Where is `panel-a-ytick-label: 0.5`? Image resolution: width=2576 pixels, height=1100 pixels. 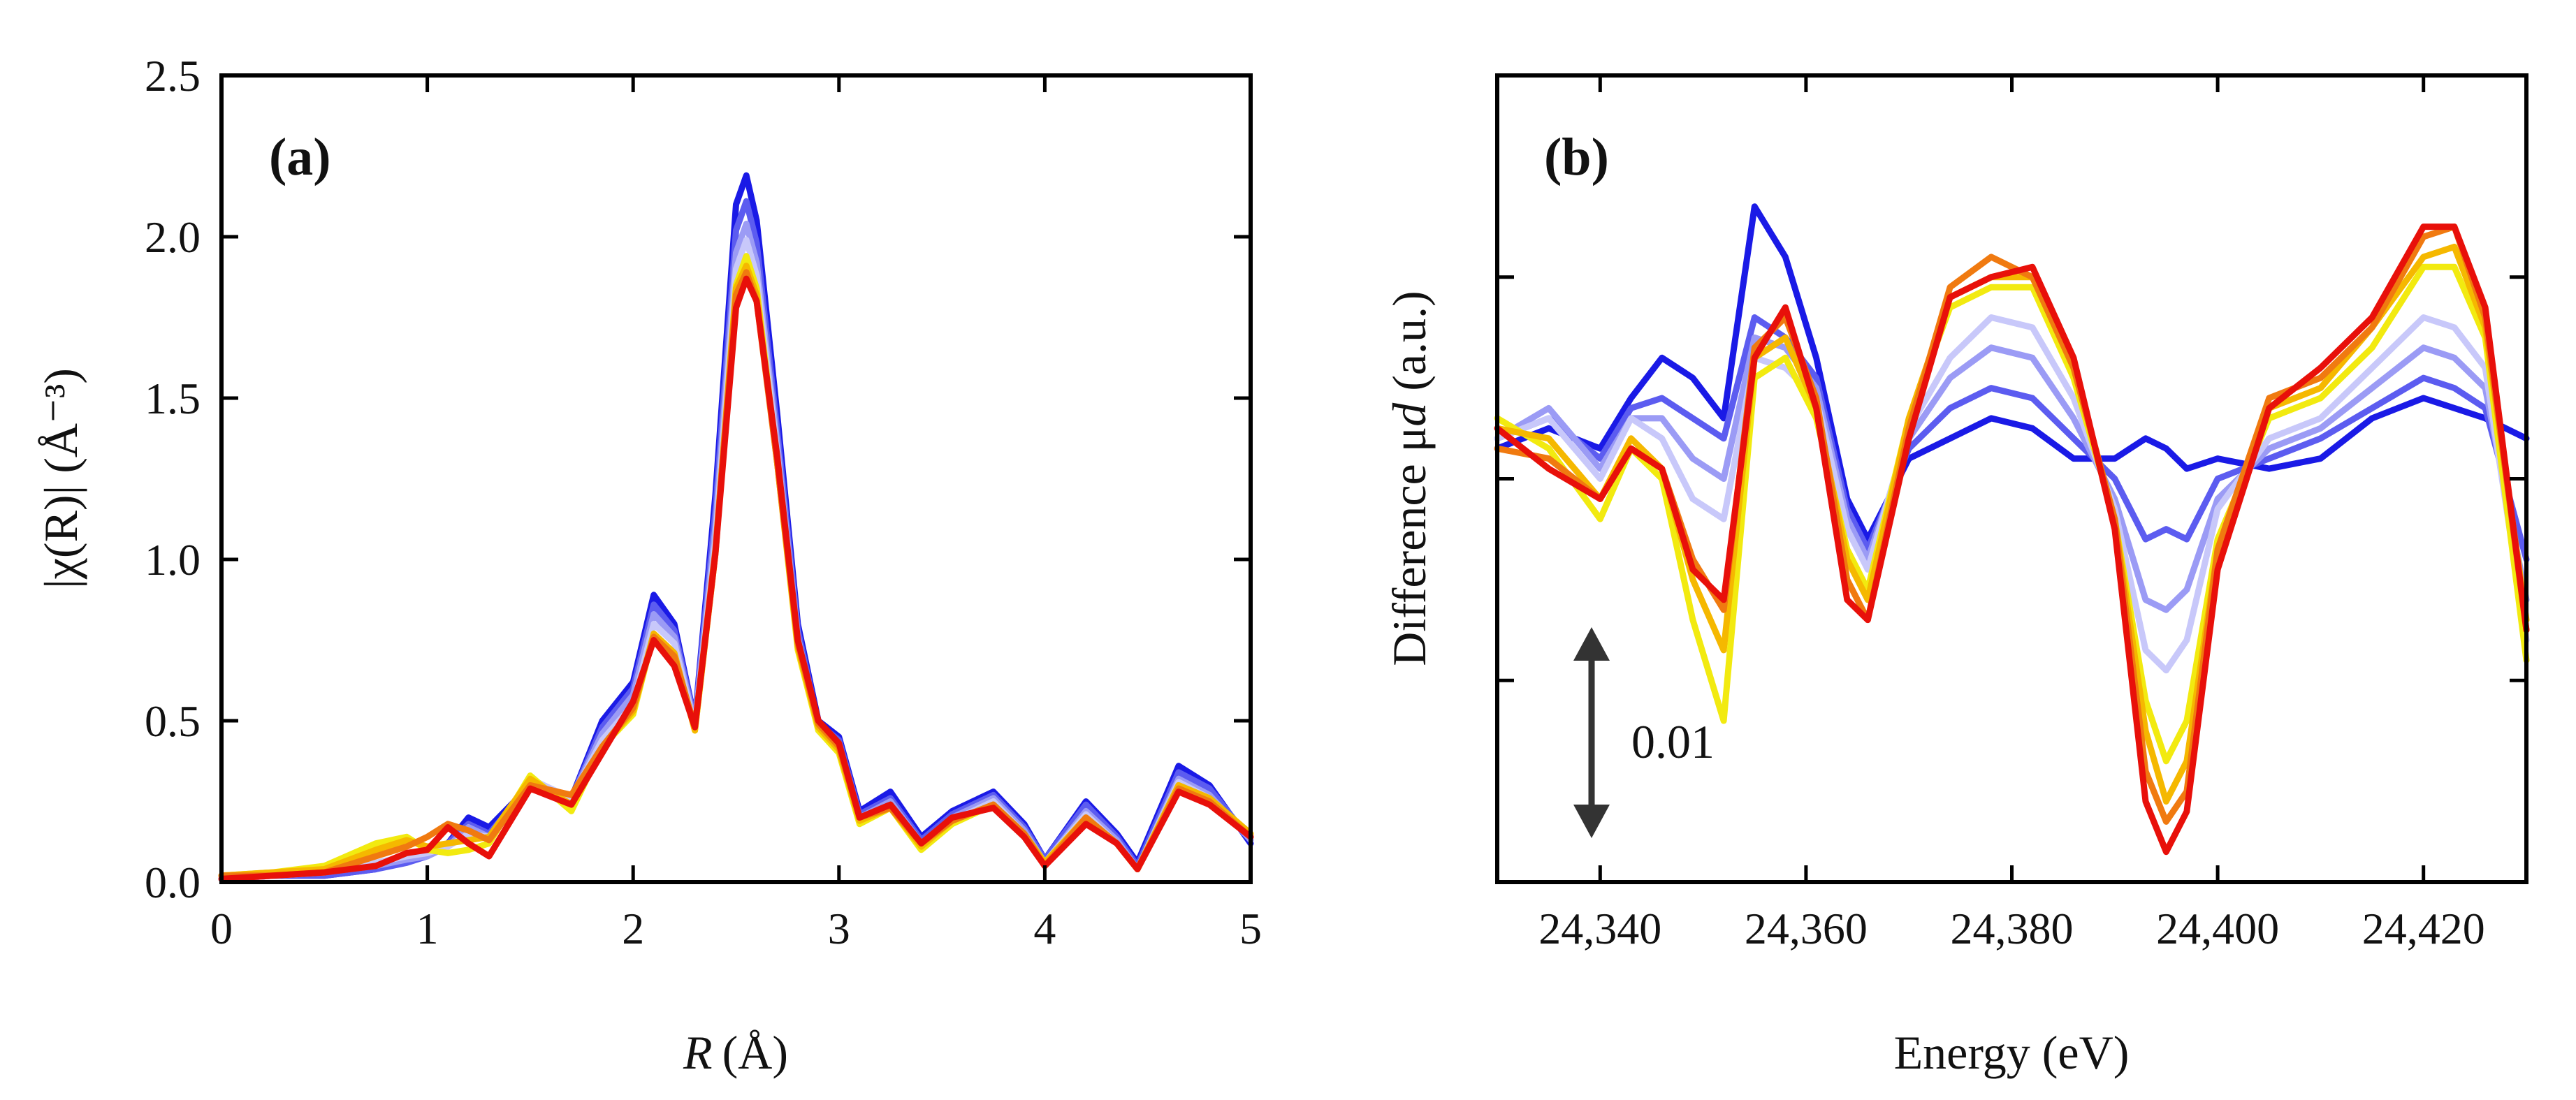
panel-a-ytick-label: 0.5 is located at coordinates (173, 721).